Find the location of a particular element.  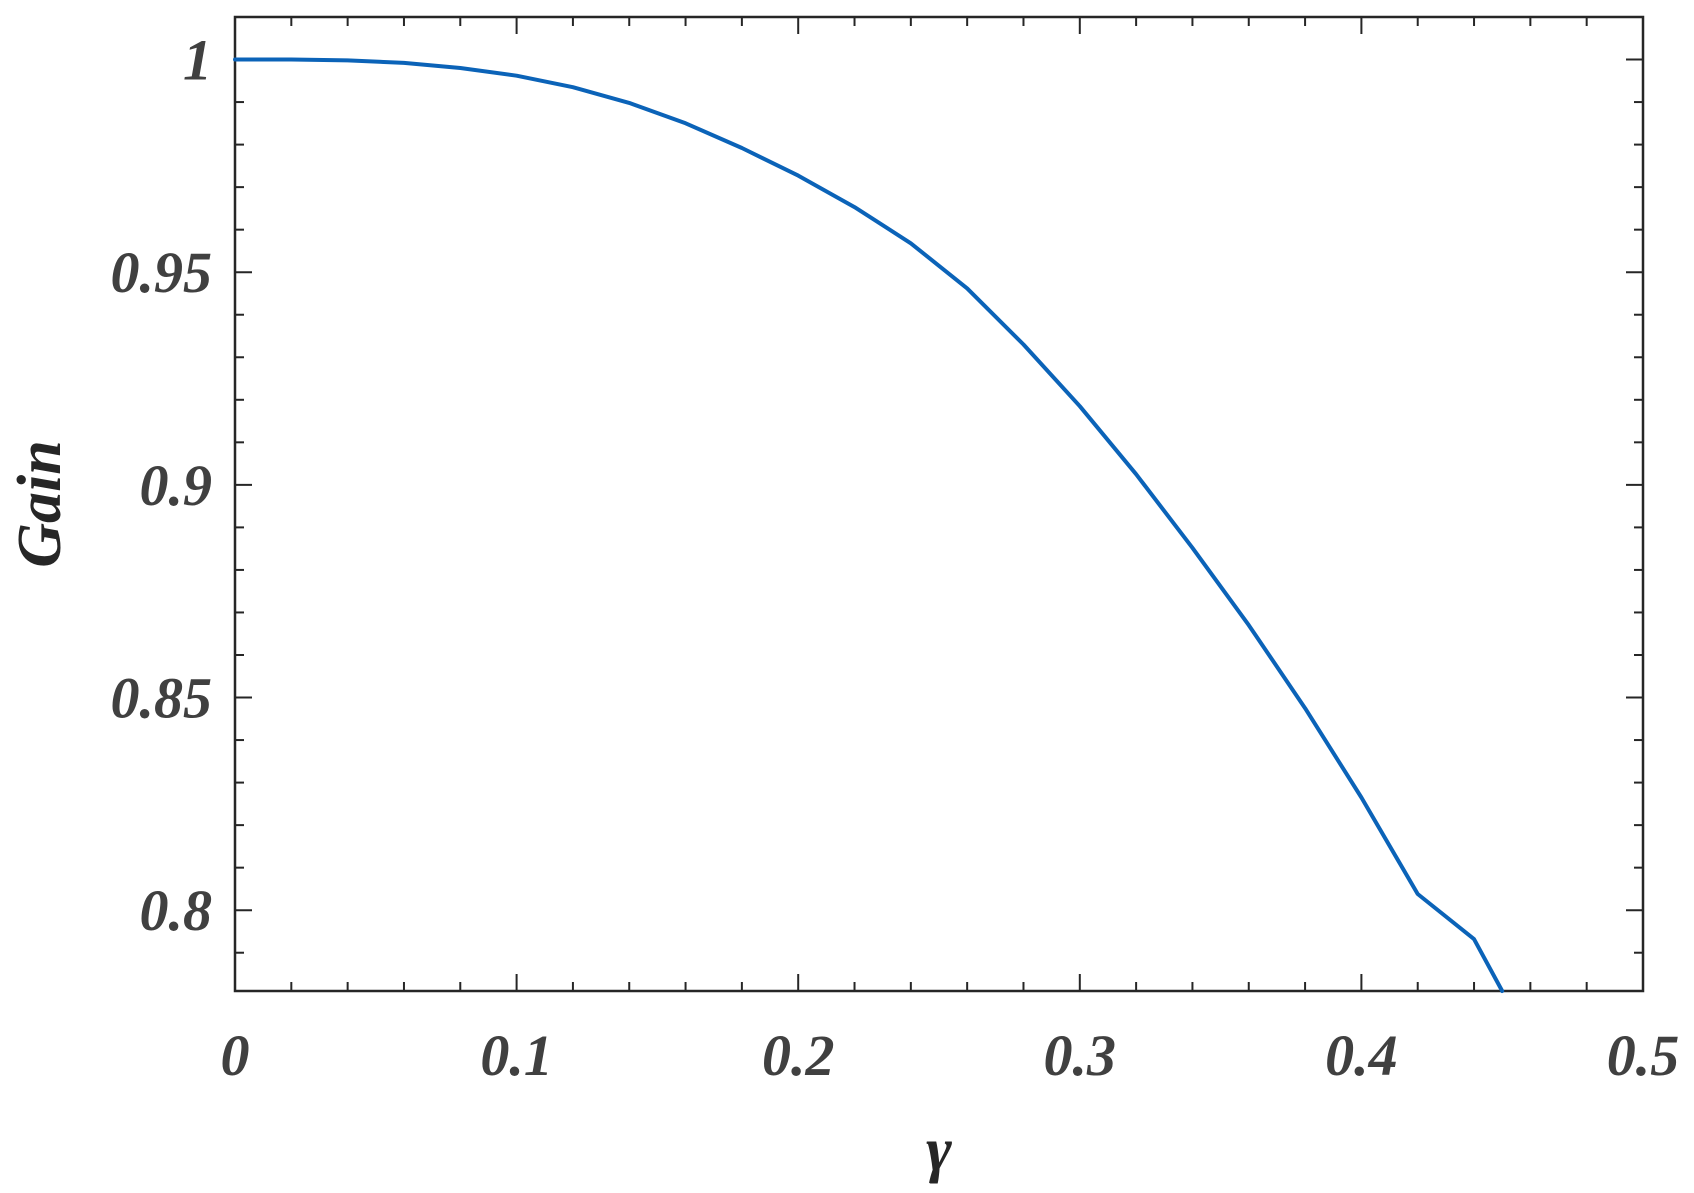

y-tick-label: 0.95 is located at coordinates (162, 272).